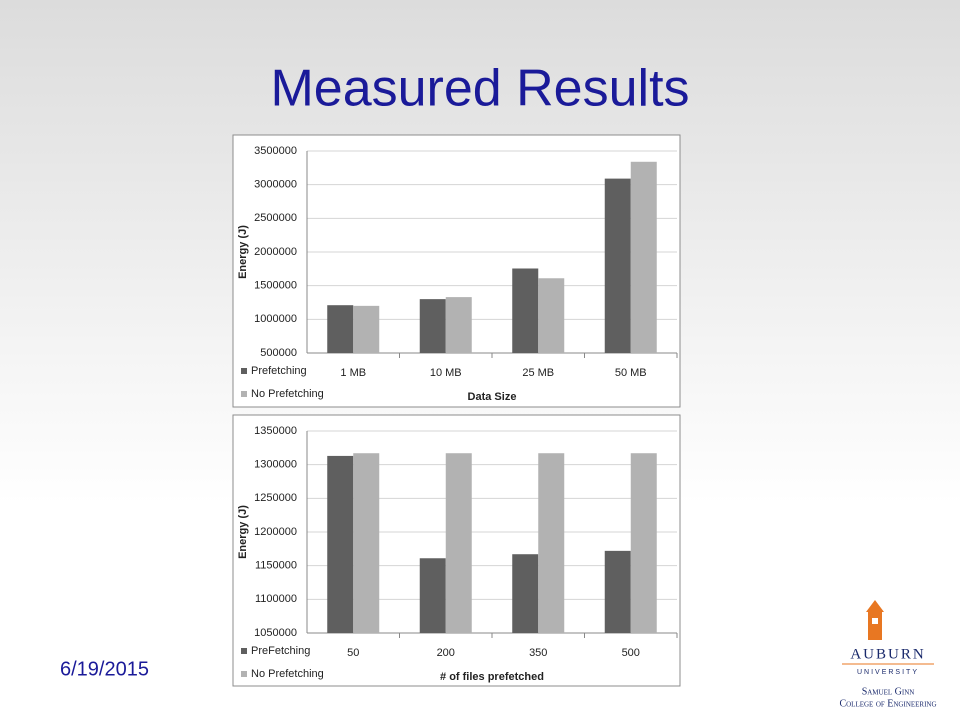 Image resolution: width=960 pixels, height=725 pixels. Describe the element at coordinates (875, 621) in the screenshot. I see `logo-window` at that location.